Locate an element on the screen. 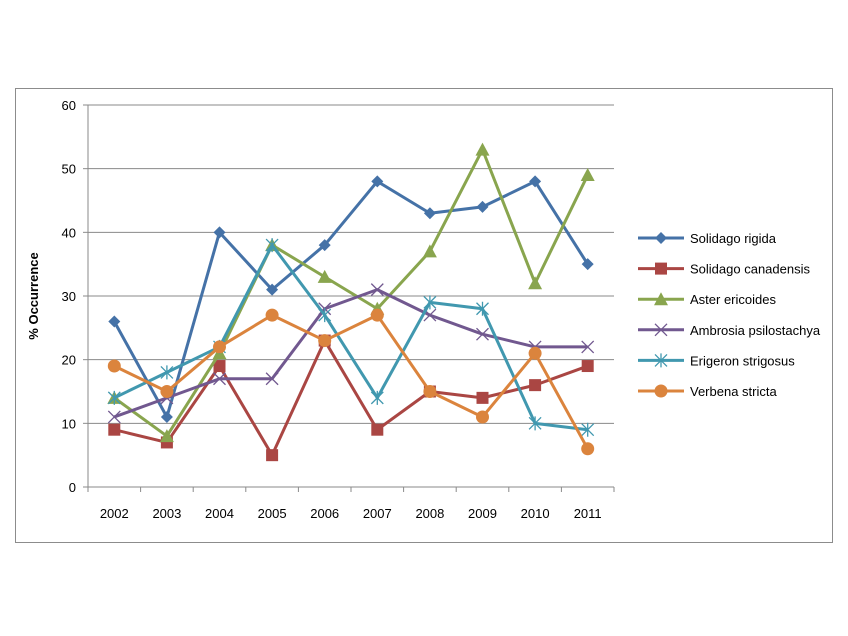 This screenshot has height=636, width=848. data-point-star: Erigeron strigosus 2006: 27 is located at coordinates (325, 315).